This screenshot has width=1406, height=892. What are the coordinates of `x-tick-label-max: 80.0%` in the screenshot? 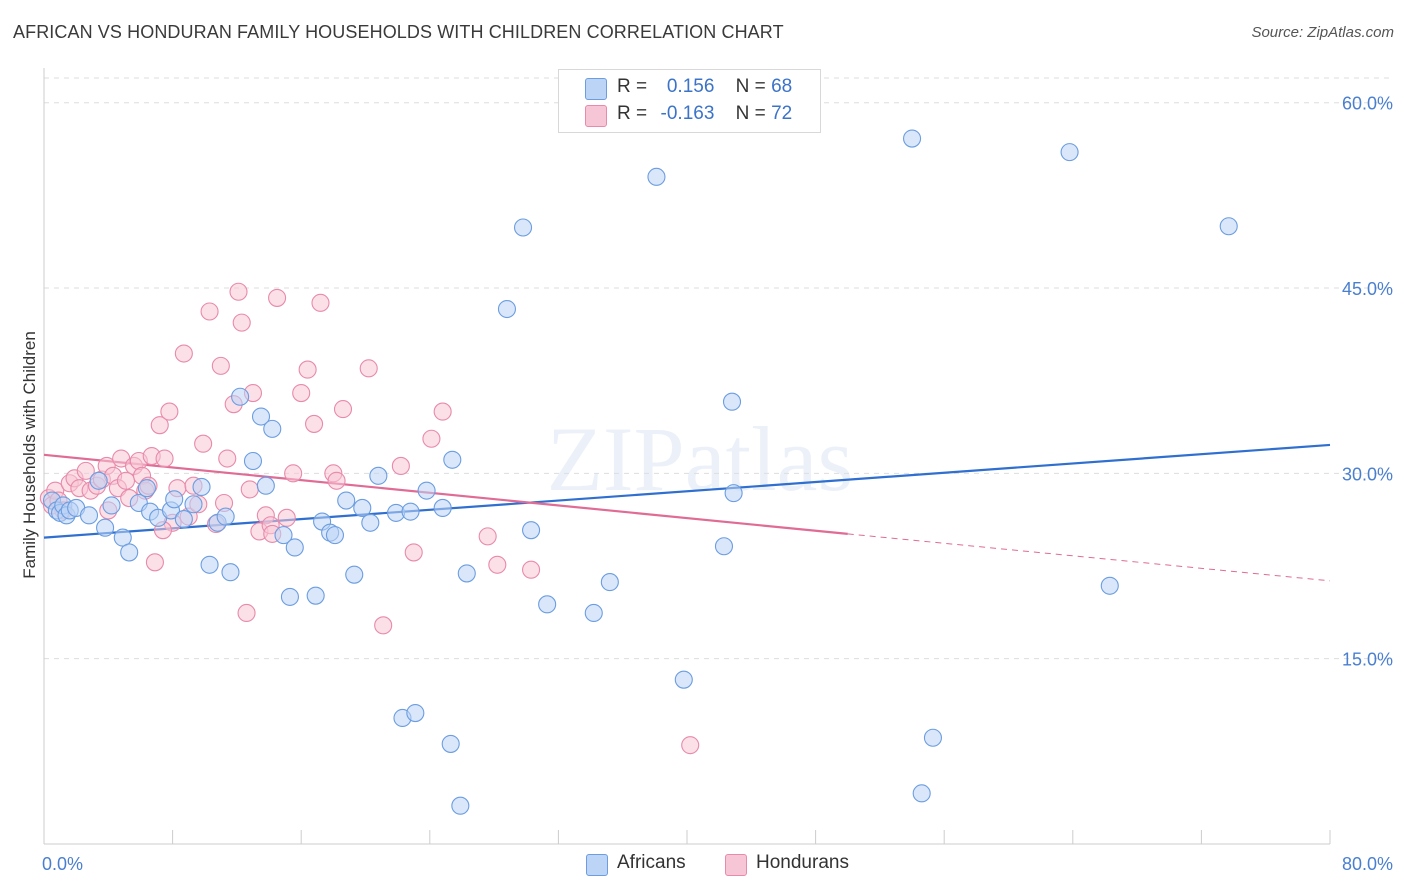 It's located at (1367, 864).